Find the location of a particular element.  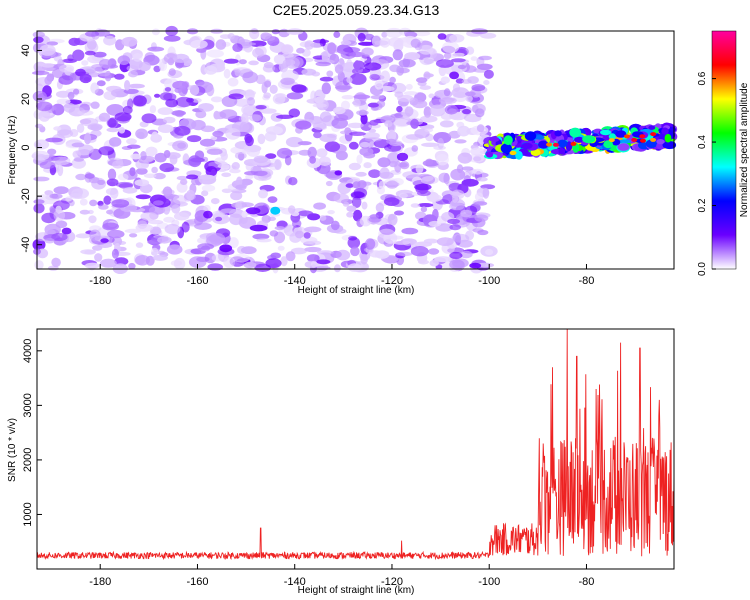

heatmap-x-tick-label: -120 is located at coordinates (392, 281).